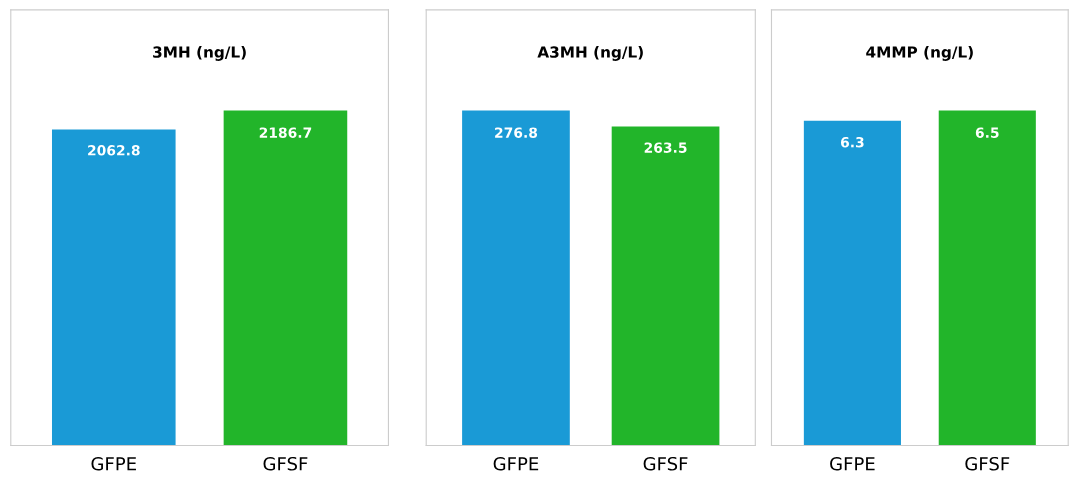  I want to click on chart-title: 3MH (ng/L), so click(199, 53).